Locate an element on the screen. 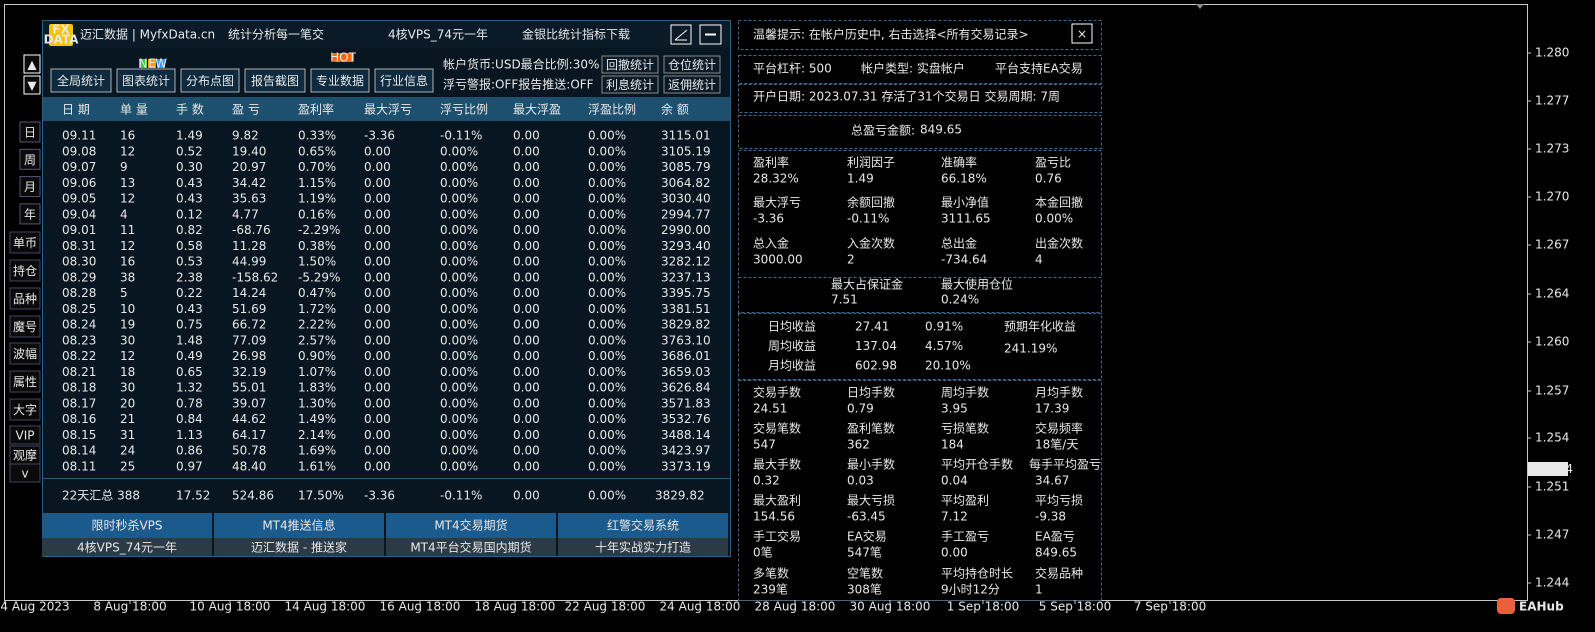 The image size is (1595, 632). table-cell: 0.70% is located at coordinates (317, 167).